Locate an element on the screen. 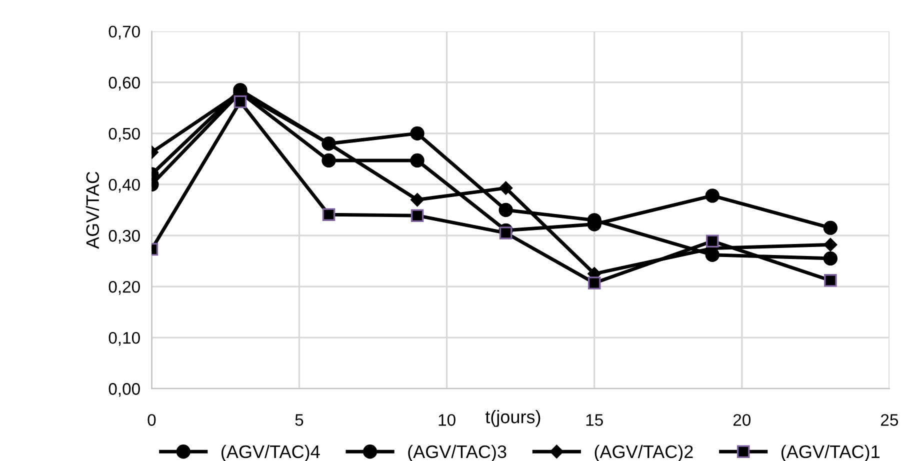  x-tick-label: 10 is located at coordinates (447, 420).